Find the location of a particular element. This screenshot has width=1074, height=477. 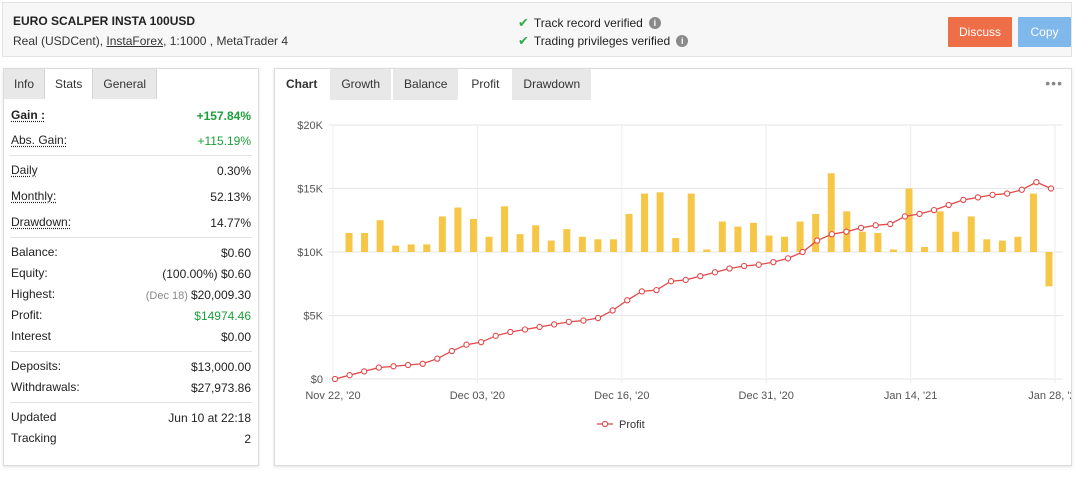

tab-drawdown: Drawdown is located at coordinates (553, 84).